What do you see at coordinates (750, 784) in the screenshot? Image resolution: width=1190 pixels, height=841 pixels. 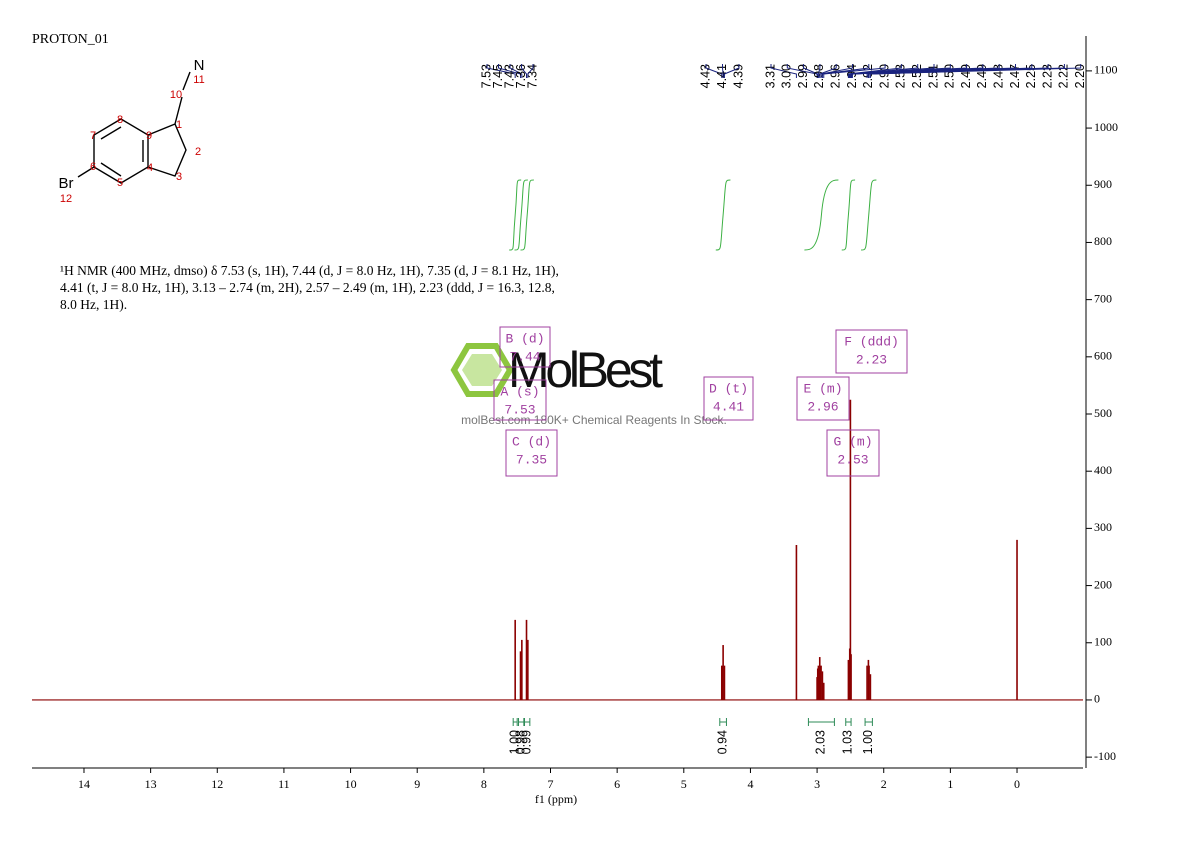 I see `x-tick-label: 4` at bounding box center [750, 784].